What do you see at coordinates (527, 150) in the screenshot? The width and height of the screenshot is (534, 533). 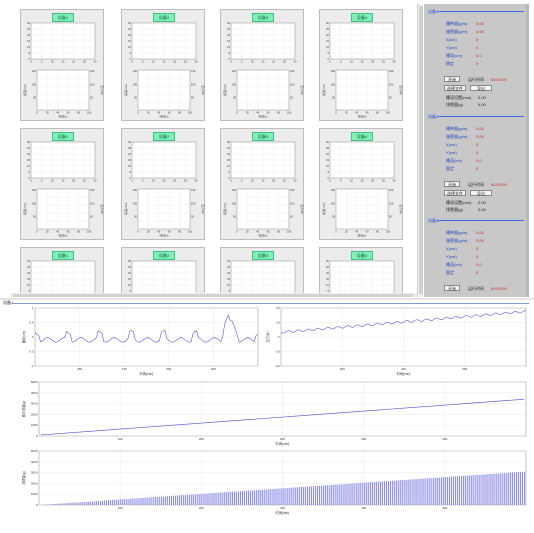 I see `panel-scrollbar` at bounding box center [527, 150].